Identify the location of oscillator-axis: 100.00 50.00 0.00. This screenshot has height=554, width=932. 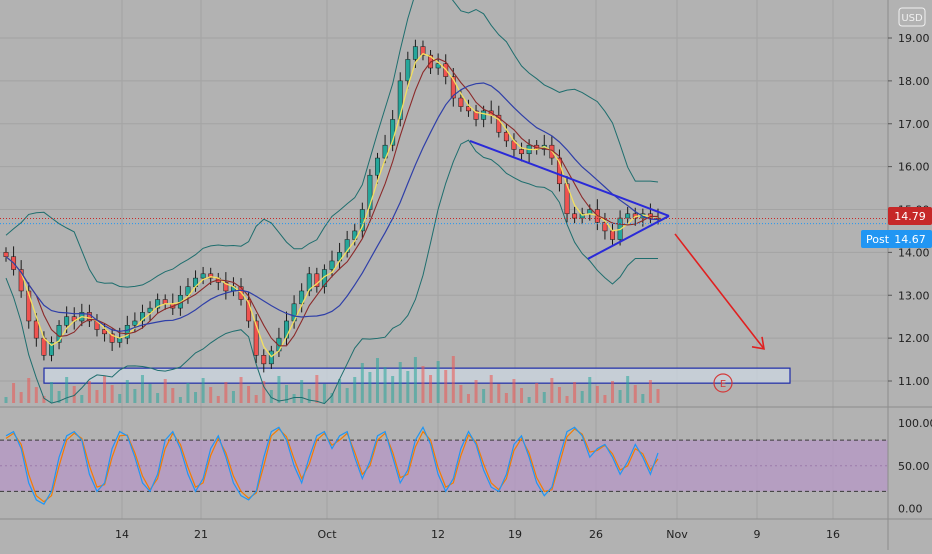
(915, 466).